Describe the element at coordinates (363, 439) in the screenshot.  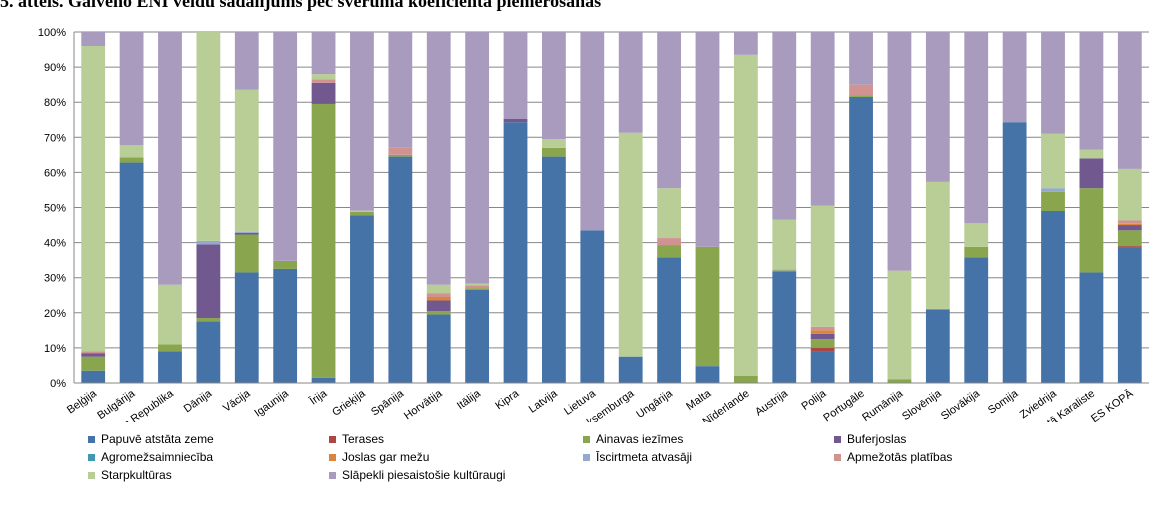
I see `legend-label: Terases` at that location.